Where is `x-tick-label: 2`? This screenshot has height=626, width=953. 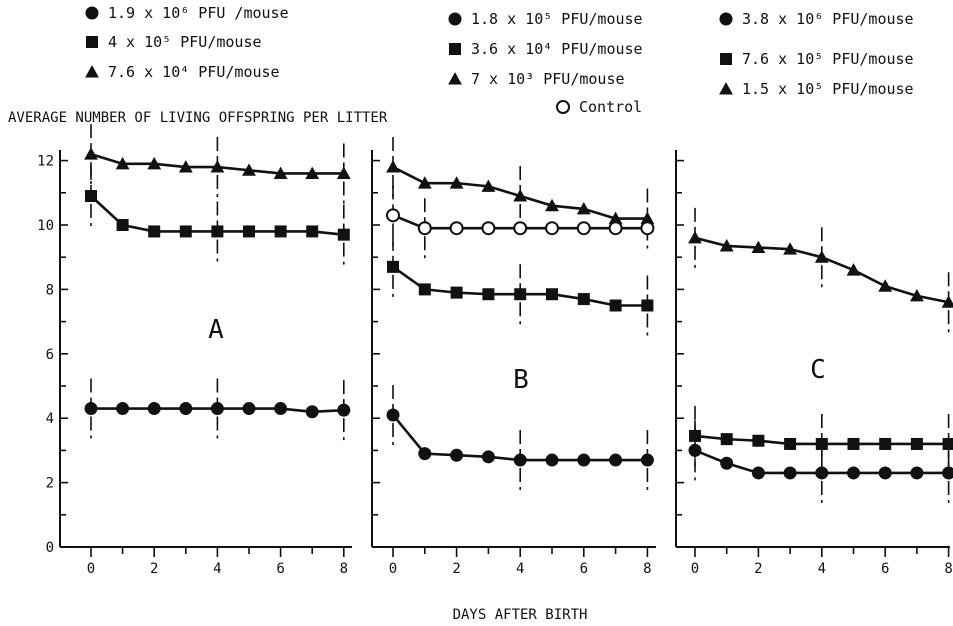
x-tick-label: 2 is located at coordinates (758, 569).